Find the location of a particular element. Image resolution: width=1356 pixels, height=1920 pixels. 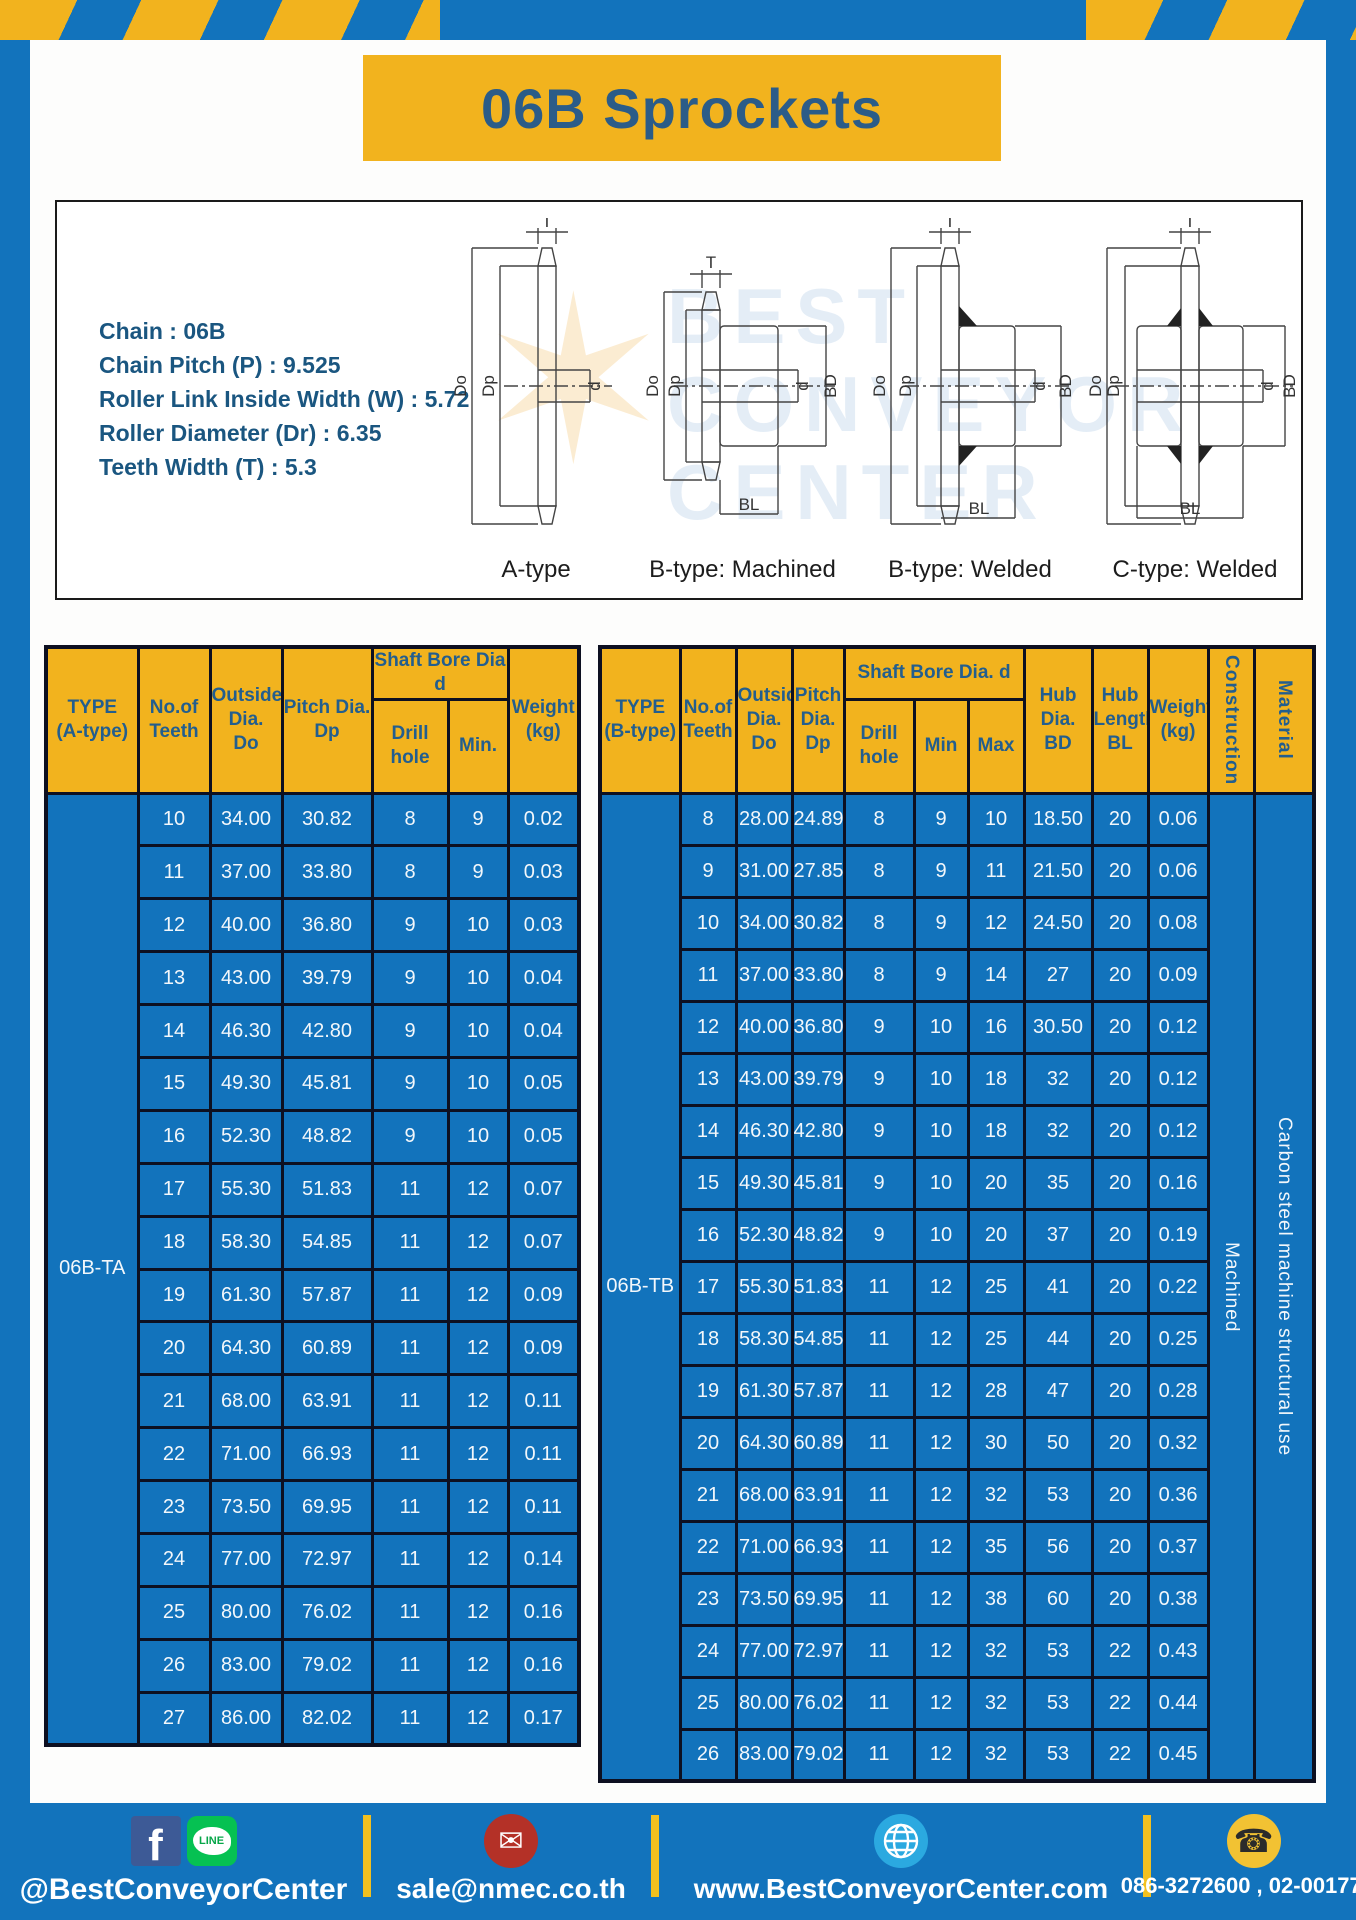

material-merged-cell: Carbon steel machine structural use is located at coordinates (1284, 1287).